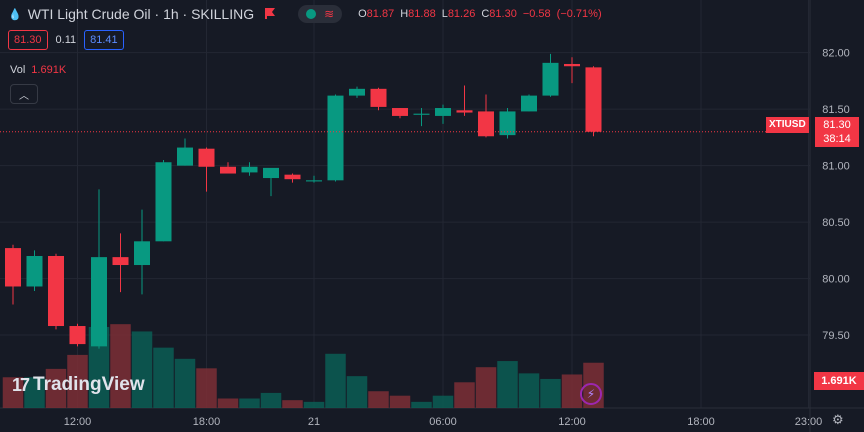 The height and width of the screenshot is (432, 864). What do you see at coordinates (329, 14) in the screenshot?
I see `wave-icon: ≋` at bounding box center [329, 14].